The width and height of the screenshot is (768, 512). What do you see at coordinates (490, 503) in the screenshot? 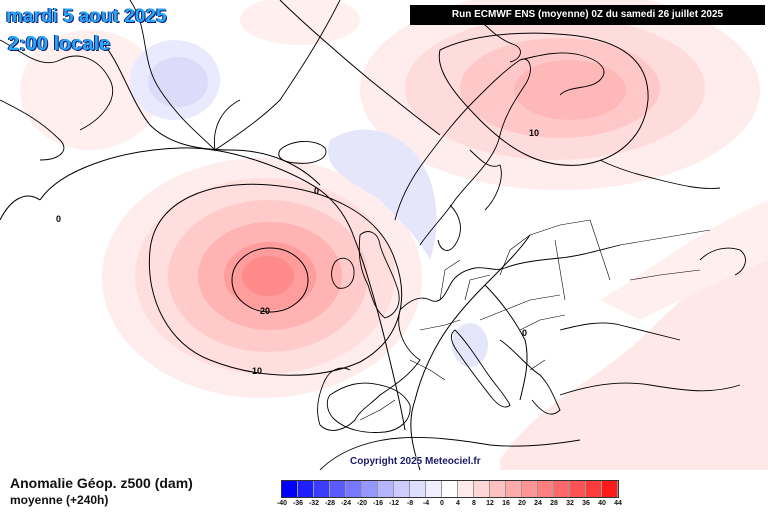
I see `legend-tick-label: 12` at bounding box center [490, 503].